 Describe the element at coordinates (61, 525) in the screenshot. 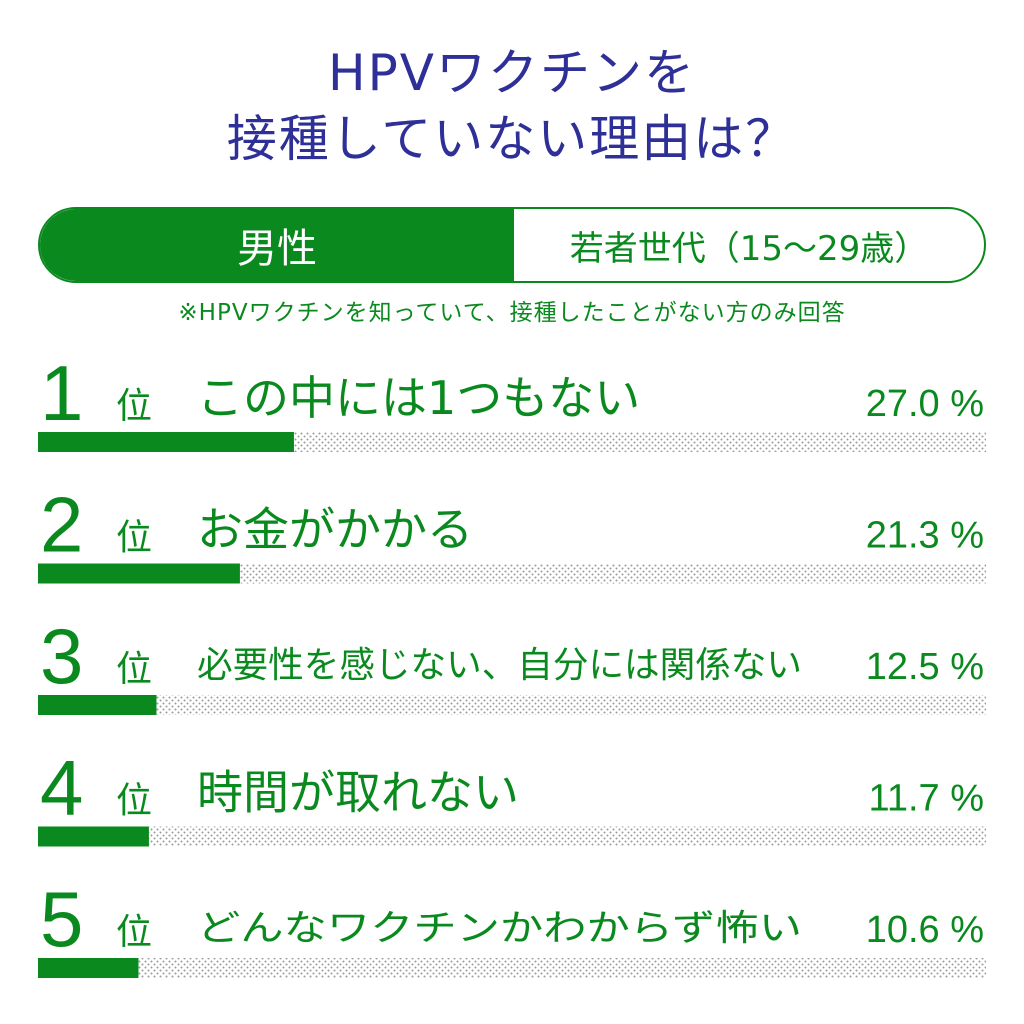

I see `rank-number: 2` at that location.